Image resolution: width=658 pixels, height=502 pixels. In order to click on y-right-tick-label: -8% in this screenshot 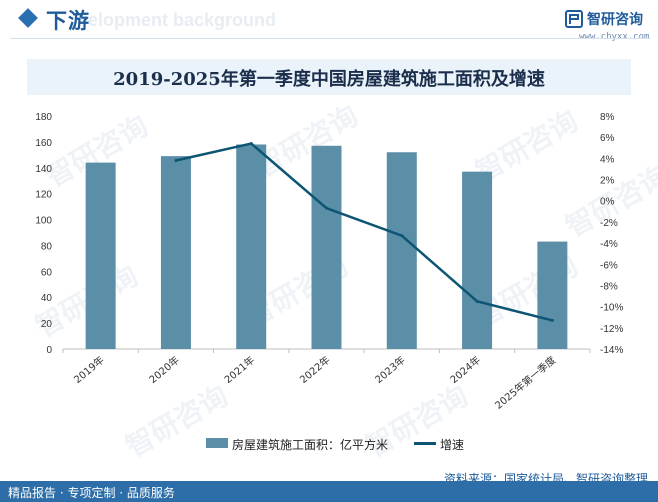, I will do `click(609, 286)`.